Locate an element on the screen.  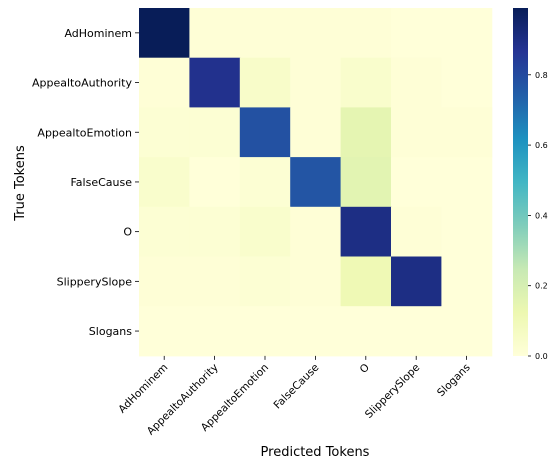
x-tick-label: Slogans is located at coordinates (454, 381).